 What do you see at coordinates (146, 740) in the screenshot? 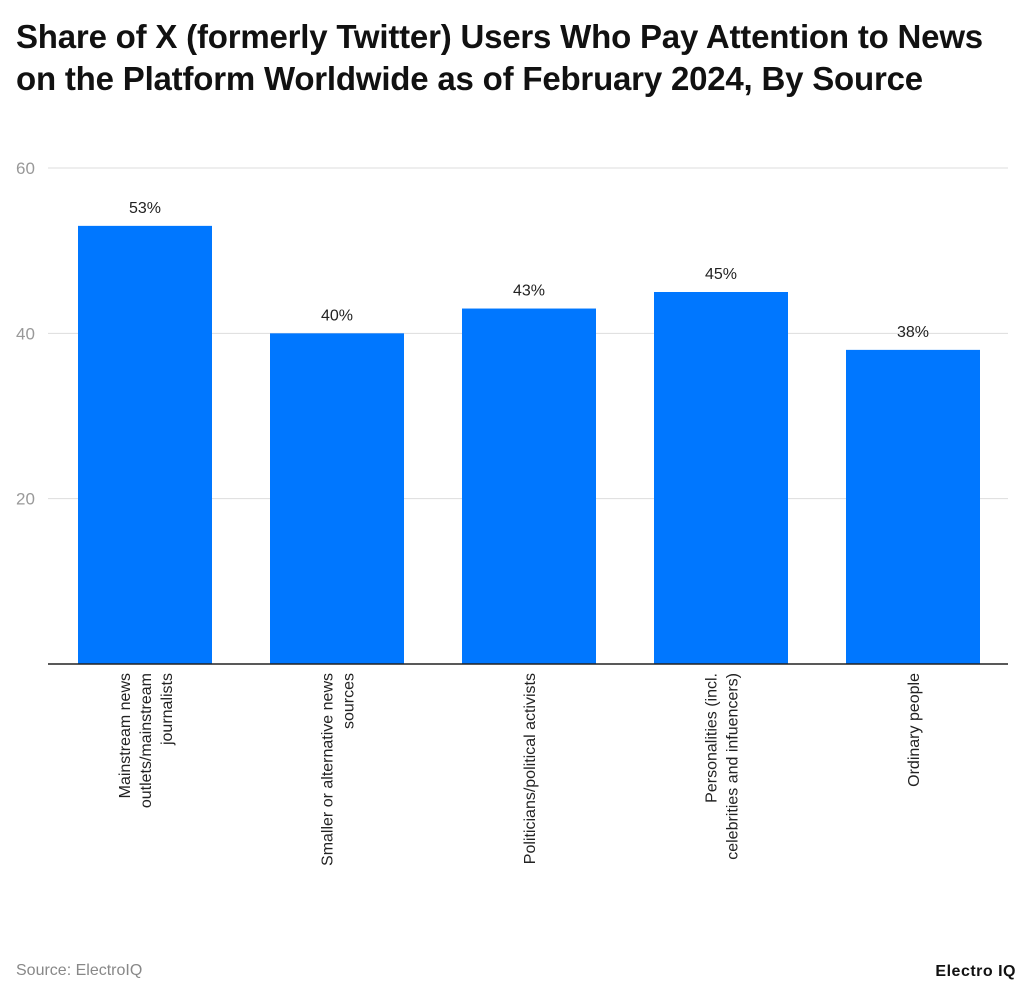
I see `x-tick-label: outlets/mainstream` at bounding box center [146, 740].